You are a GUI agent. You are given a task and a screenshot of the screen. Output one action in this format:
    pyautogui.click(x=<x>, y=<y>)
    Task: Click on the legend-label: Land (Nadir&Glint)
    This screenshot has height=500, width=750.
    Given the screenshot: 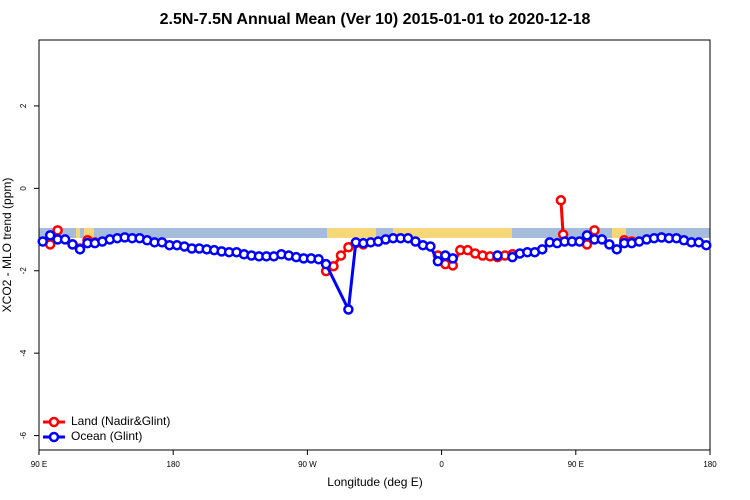 What is the action you would take?
    pyautogui.click(x=120, y=421)
    